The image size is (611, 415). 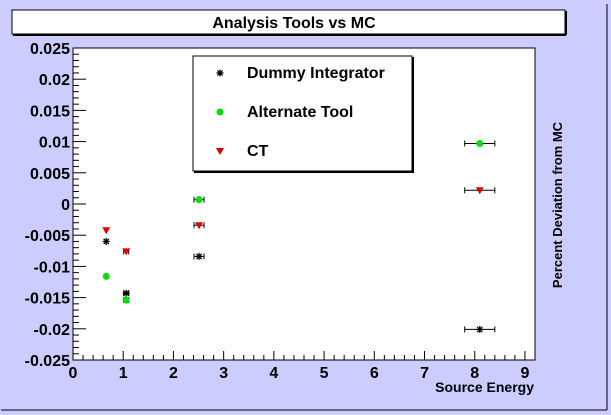 I want to click on y-axis-title: Percent Deviation from MC, so click(x=557, y=204).